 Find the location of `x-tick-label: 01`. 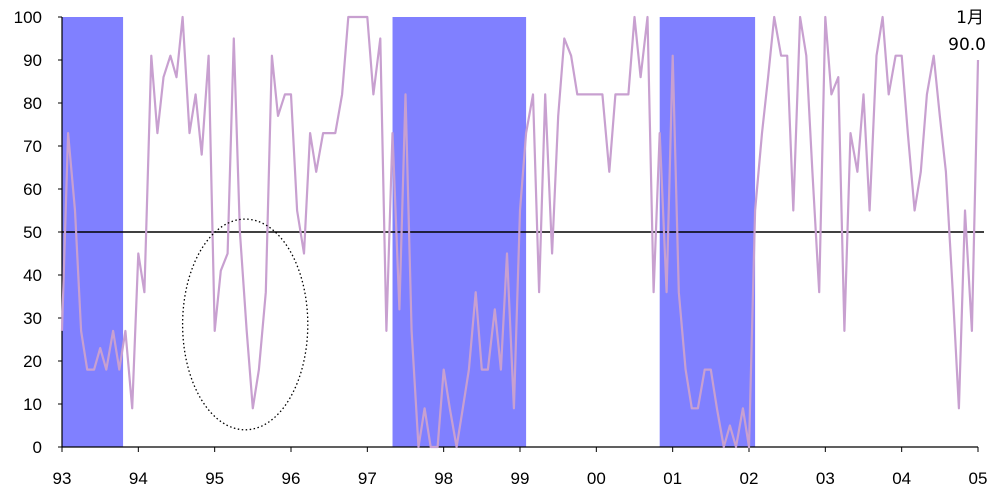

x-tick-label: 01 is located at coordinates (672, 478).